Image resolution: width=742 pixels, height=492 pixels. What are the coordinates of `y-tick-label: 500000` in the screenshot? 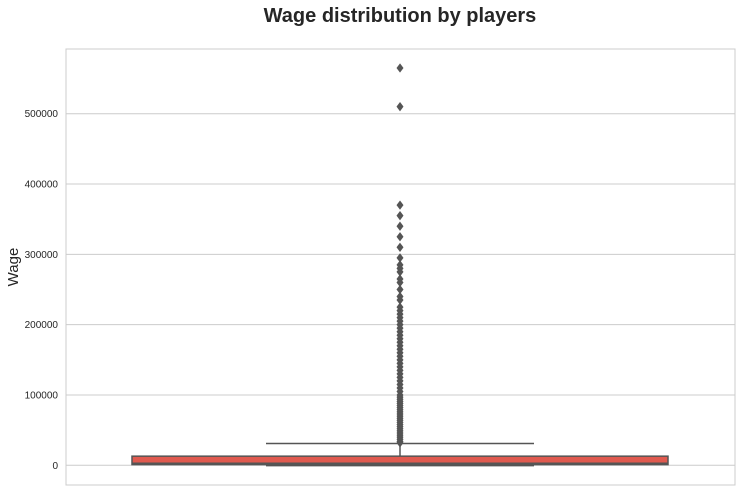 It's located at (42, 114).